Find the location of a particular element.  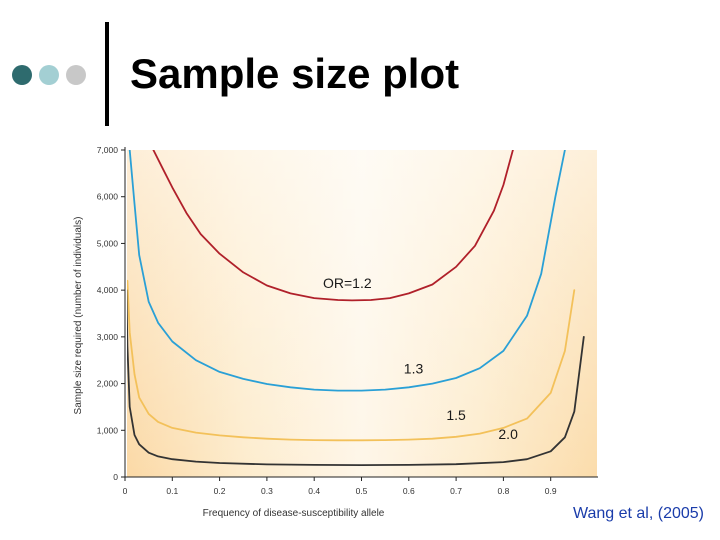

x-tick-label: 0.4 is located at coordinates (314, 491).